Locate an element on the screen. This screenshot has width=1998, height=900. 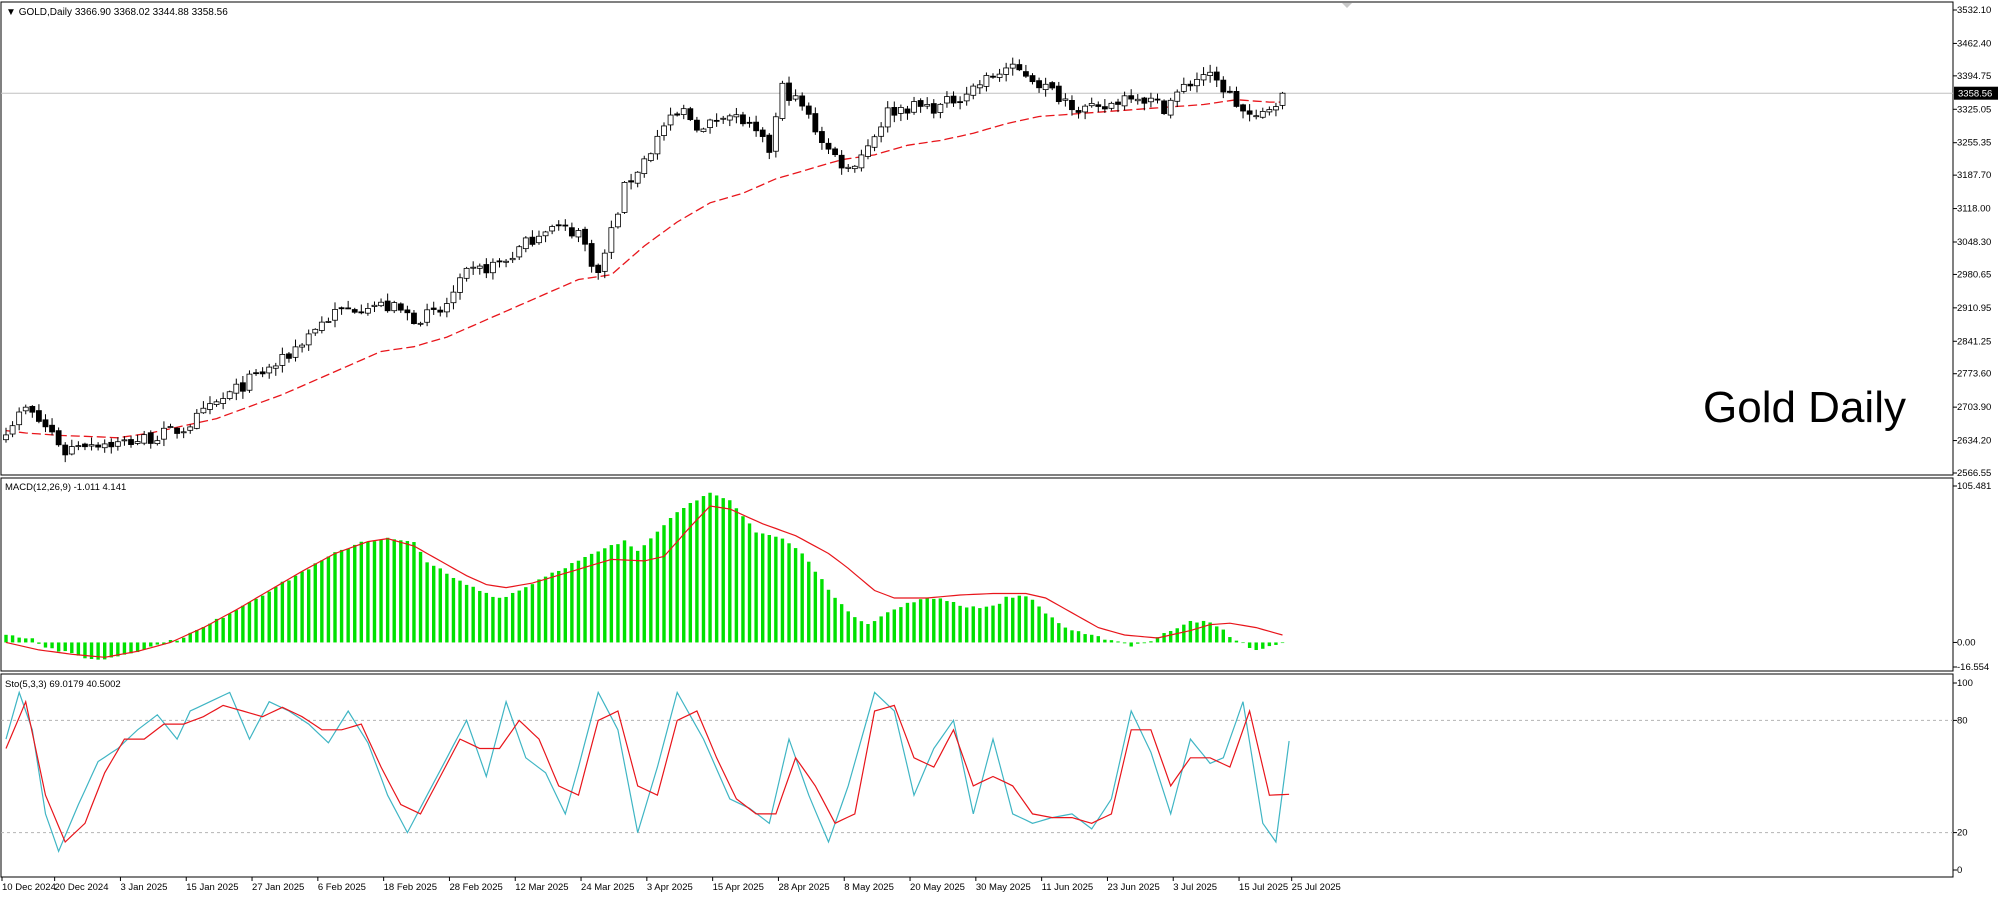
collapse-arrow-icon: ▼ is located at coordinates (12, 12).